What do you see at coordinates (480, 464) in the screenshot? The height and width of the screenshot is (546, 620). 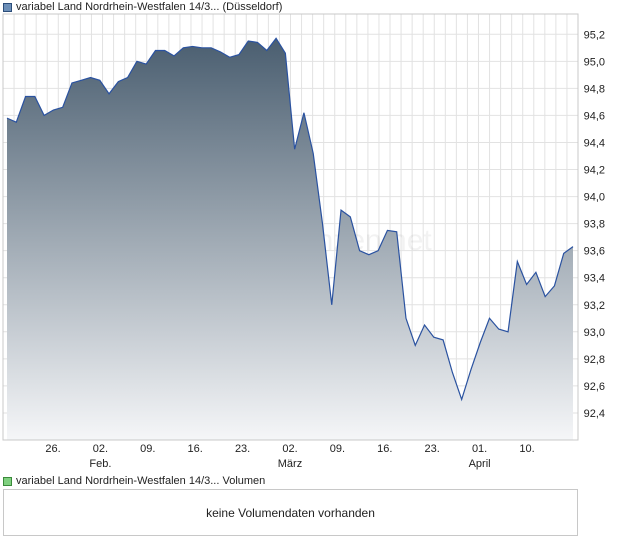 I see `x-tick-month-label: April` at bounding box center [480, 464].